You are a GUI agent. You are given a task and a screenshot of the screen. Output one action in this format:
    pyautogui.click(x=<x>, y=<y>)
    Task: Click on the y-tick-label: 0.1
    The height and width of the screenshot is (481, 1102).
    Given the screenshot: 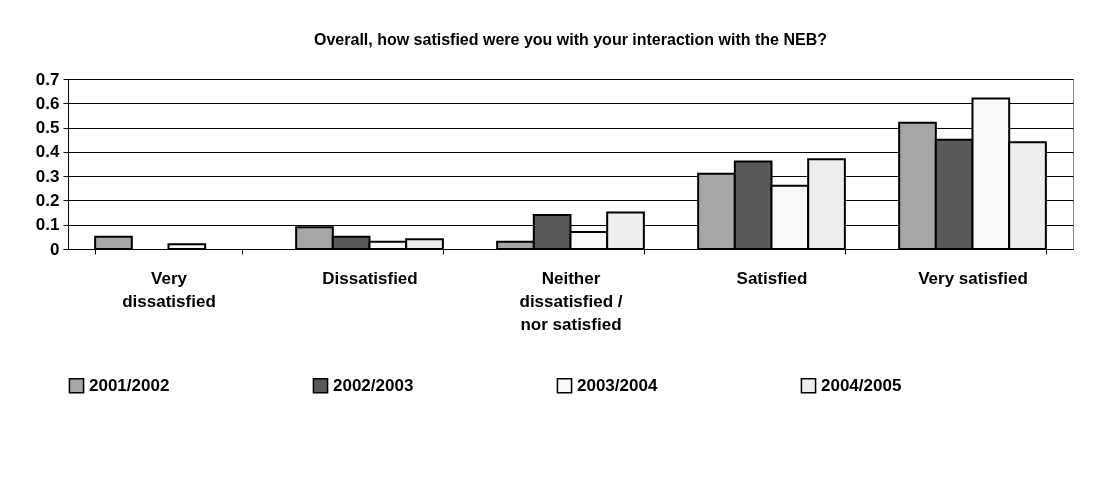 What is the action you would take?
    pyautogui.click(x=47, y=225)
    